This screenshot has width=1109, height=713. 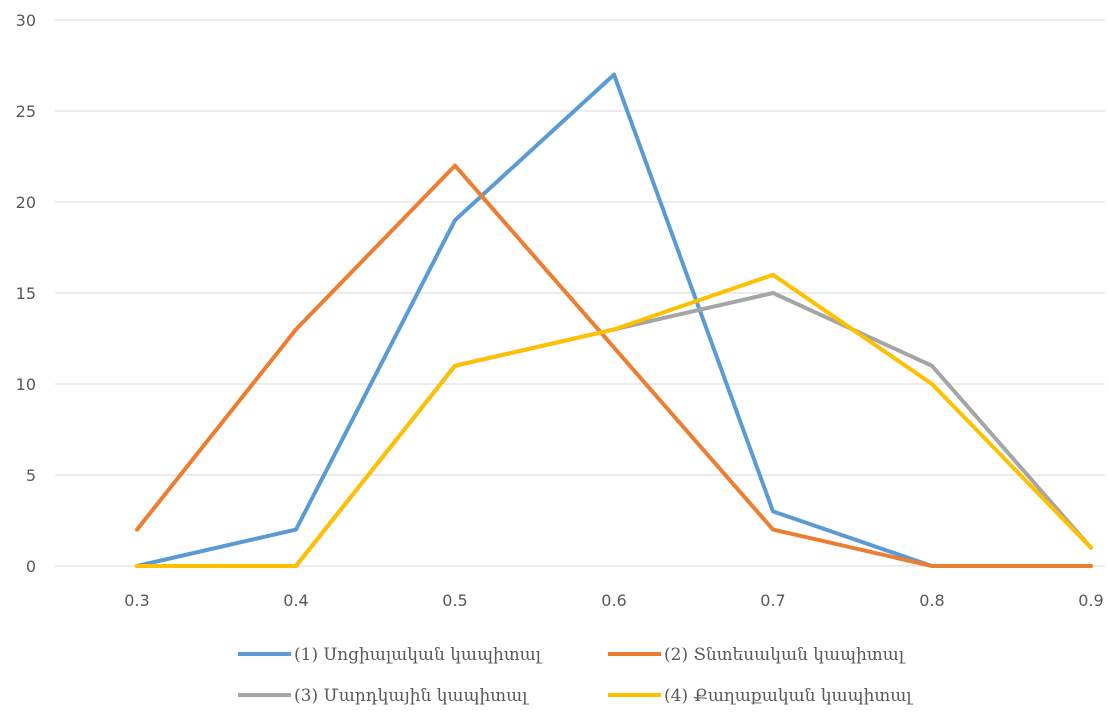 I want to click on legend-label: (2) Տնտեսական կապիտալ, so click(x=785, y=655).